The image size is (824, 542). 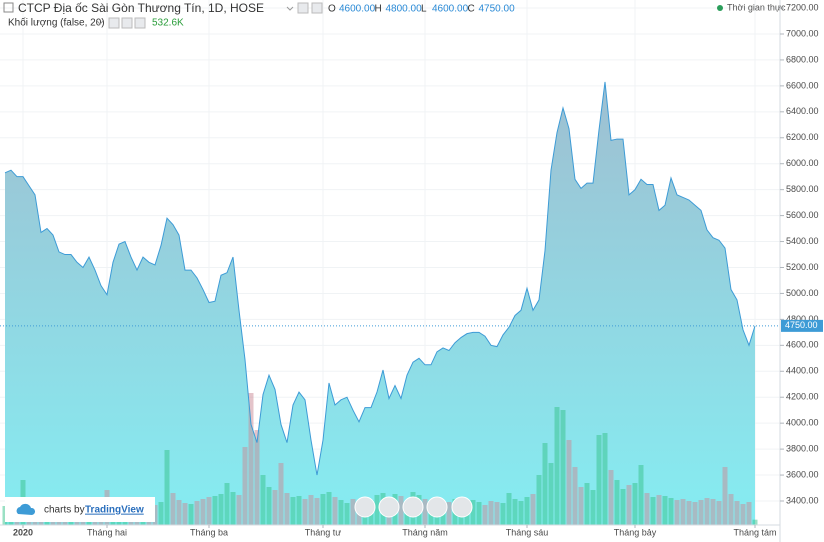 I want to click on reset, so click(x=413, y=507).